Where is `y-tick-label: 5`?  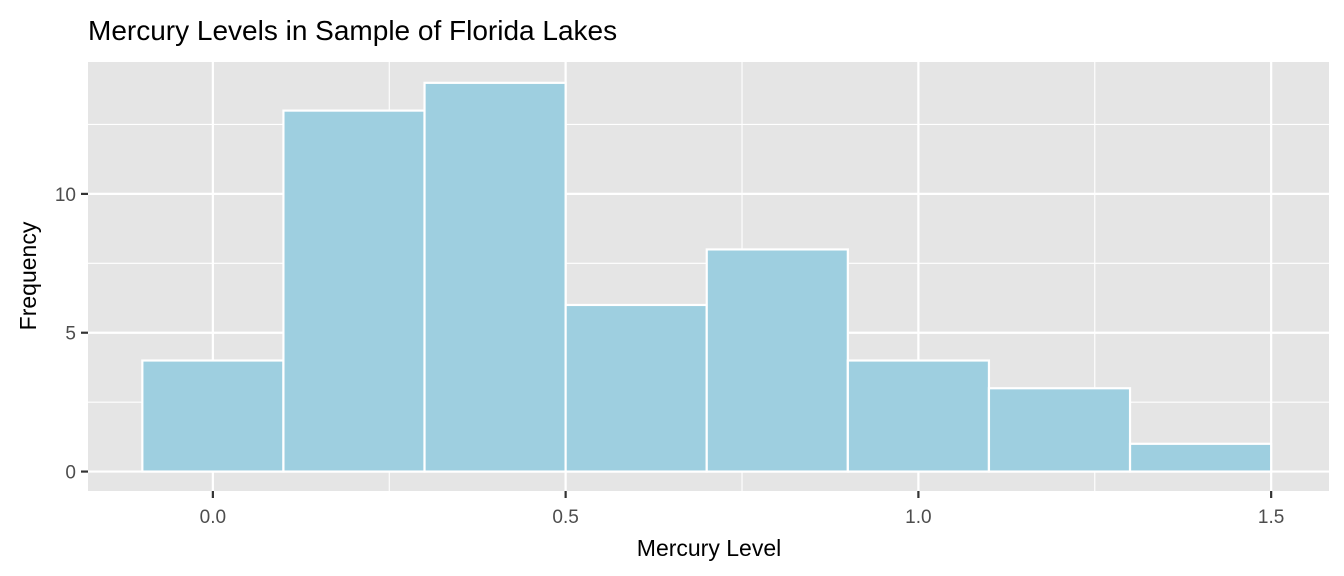
y-tick-label: 5 is located at coordinates (70, 334).